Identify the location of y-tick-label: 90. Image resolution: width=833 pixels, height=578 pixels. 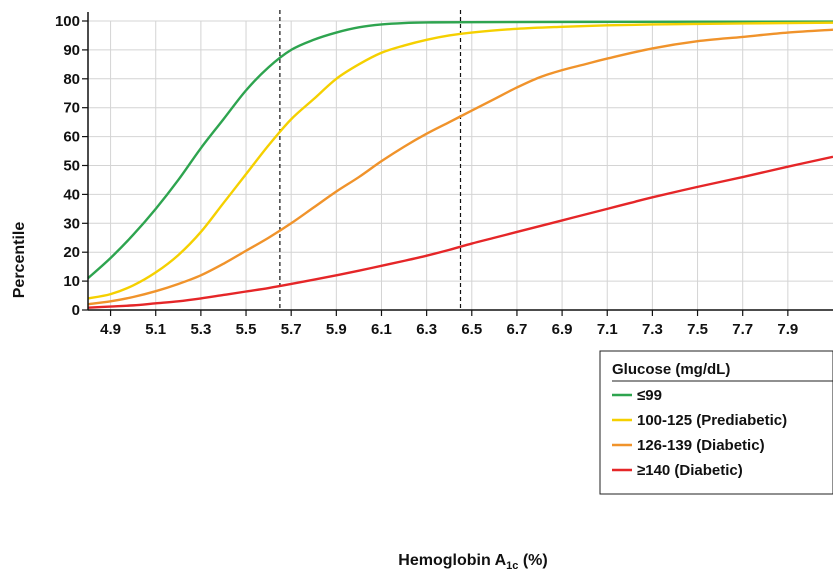
(71, 50).